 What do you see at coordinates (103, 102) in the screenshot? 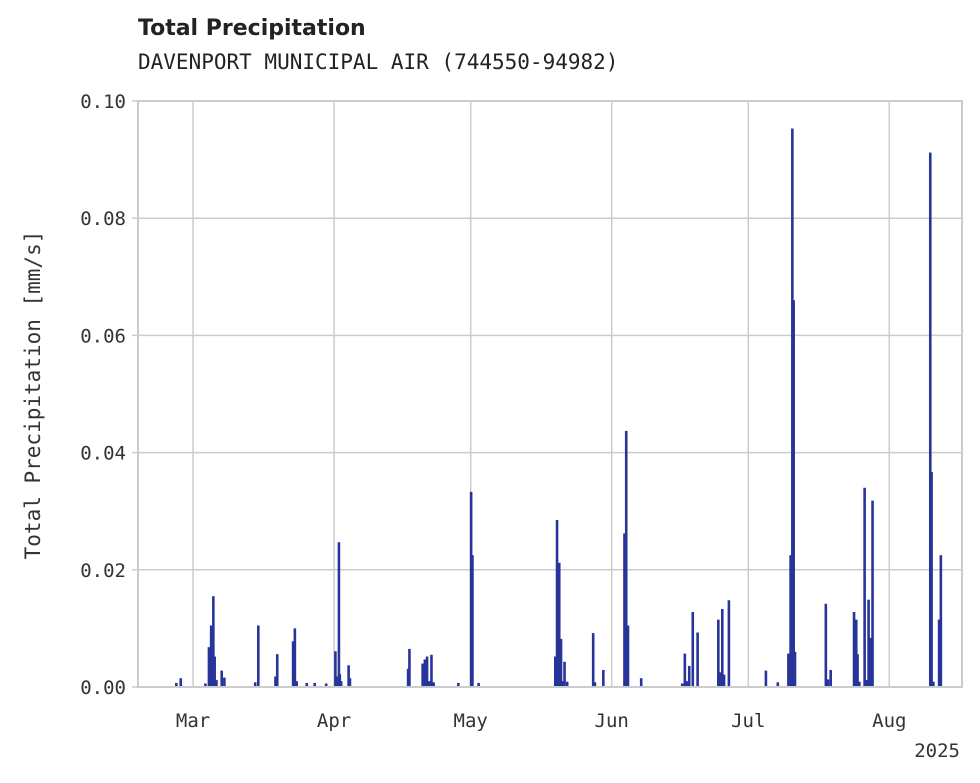
I see `y-tick-label: 0.10` at bounding box center [103, 102].